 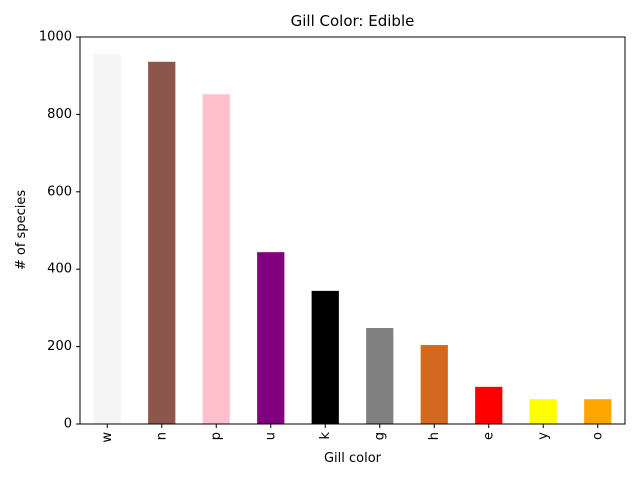 I want to click on x-tick-label-g: g, so click(x=379, y=436).